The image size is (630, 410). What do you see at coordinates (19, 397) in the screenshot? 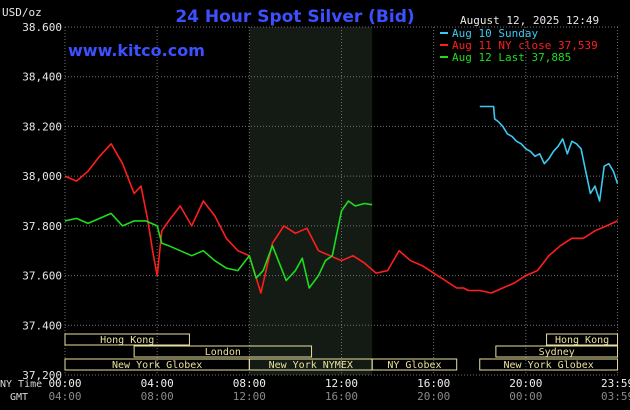
I see `gmt-row-label: GMT` at bounding box center [19, 397].